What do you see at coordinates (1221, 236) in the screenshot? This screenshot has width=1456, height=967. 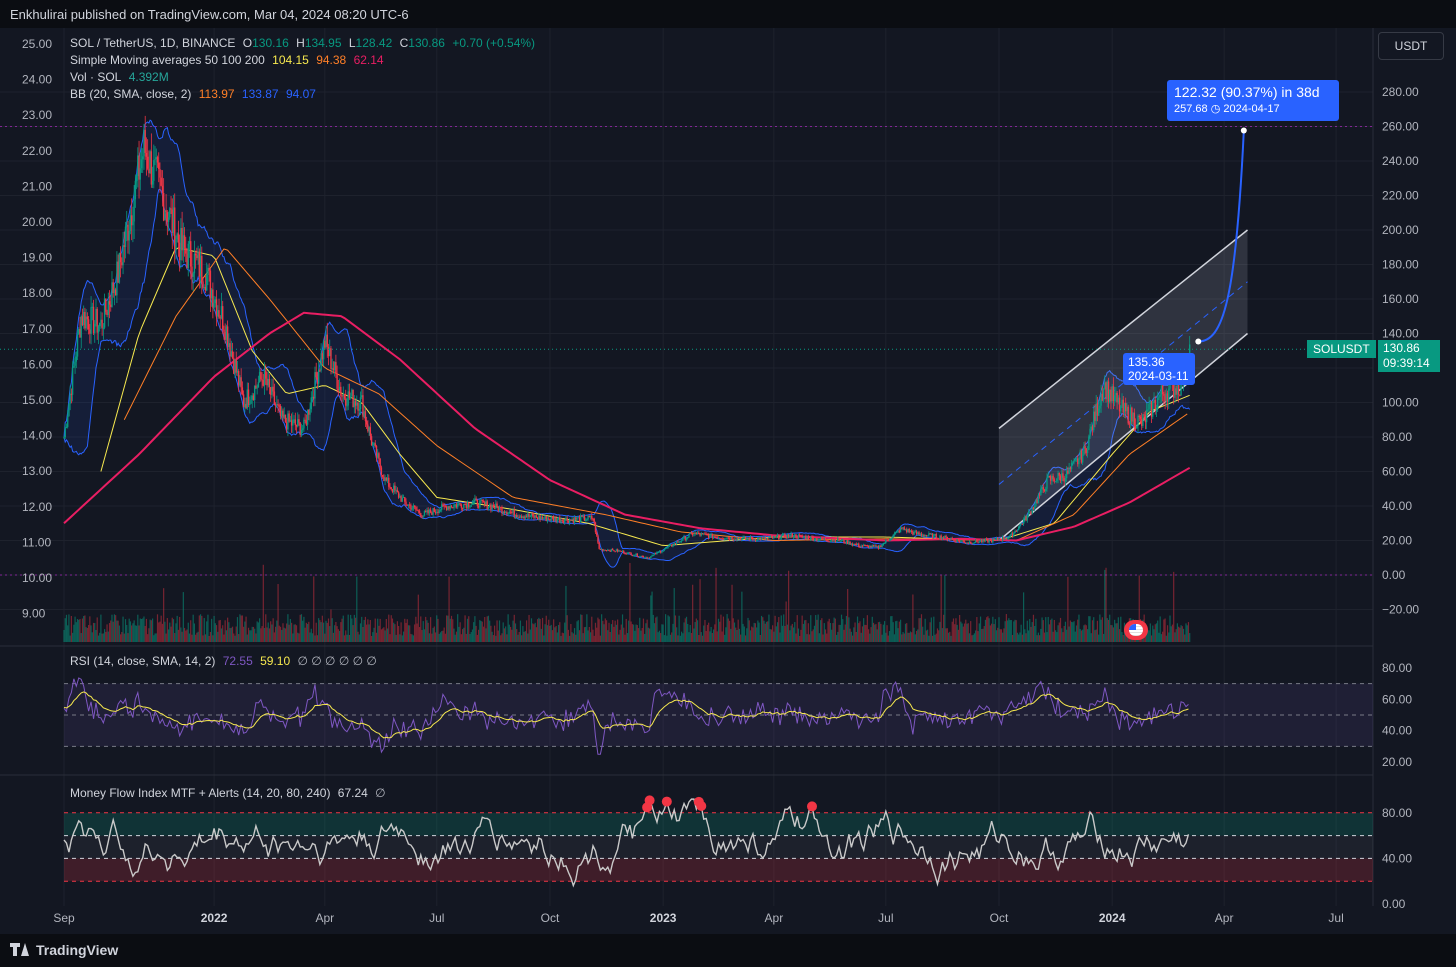 I see `projection-path` at bounding box center [1221, 236].